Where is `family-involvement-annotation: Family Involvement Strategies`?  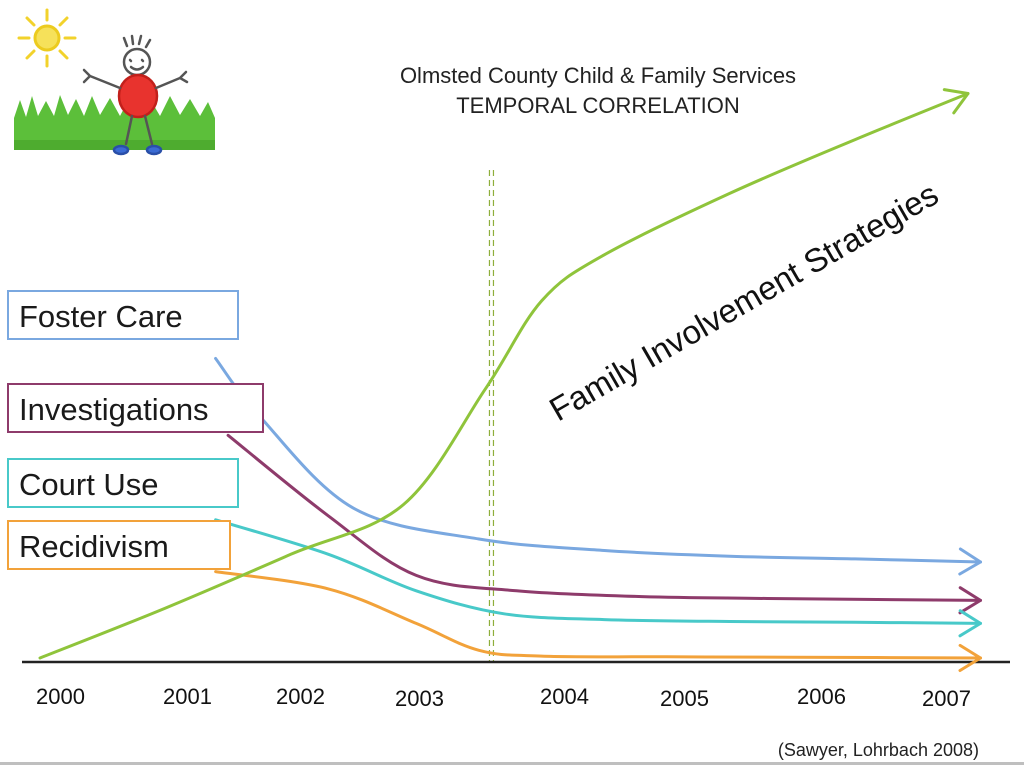
family-involvement-annotation: Family Involvement Strategies is located at coordinates (743, 301).